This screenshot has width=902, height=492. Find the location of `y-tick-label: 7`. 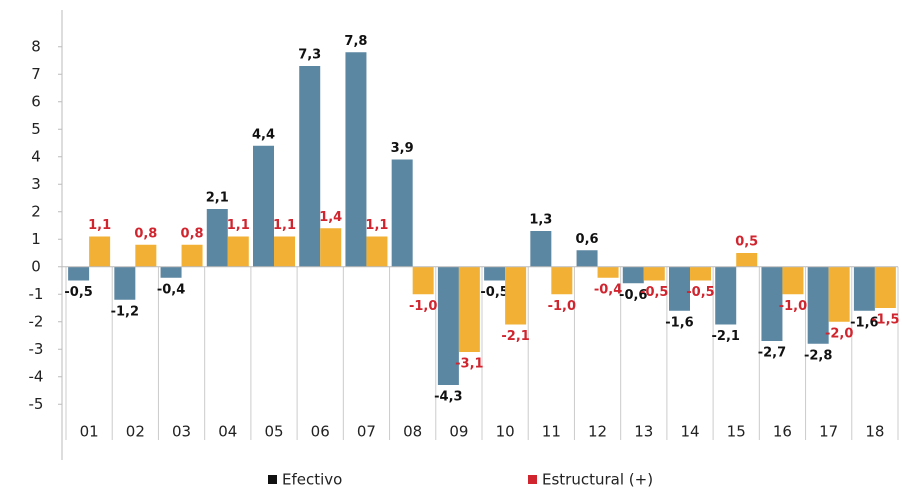

y-tick-label: 7 is located at coordinates (36, 74).